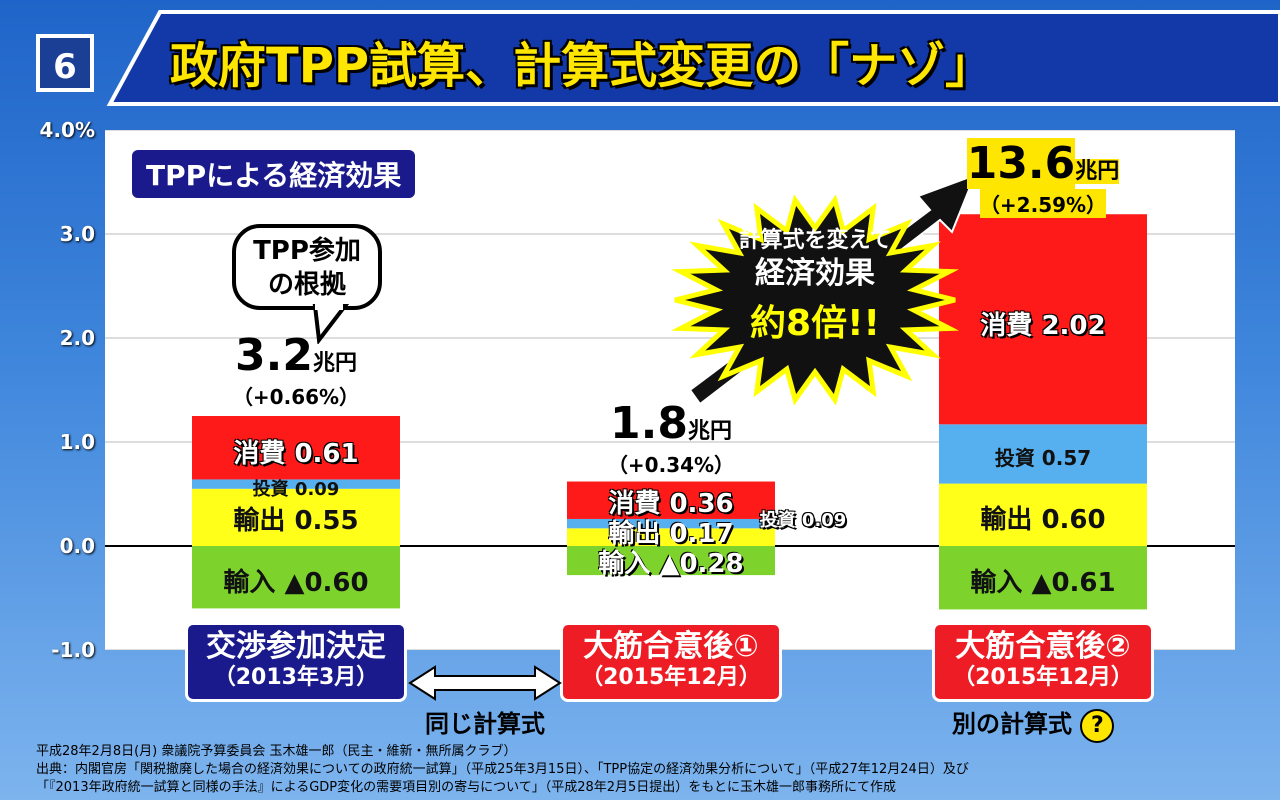 This screenshot has width=1280, height=800. Describe the element at coordinates (67, 130) in the screenshot. I see `y-tick-label: 4.0%` at that location.